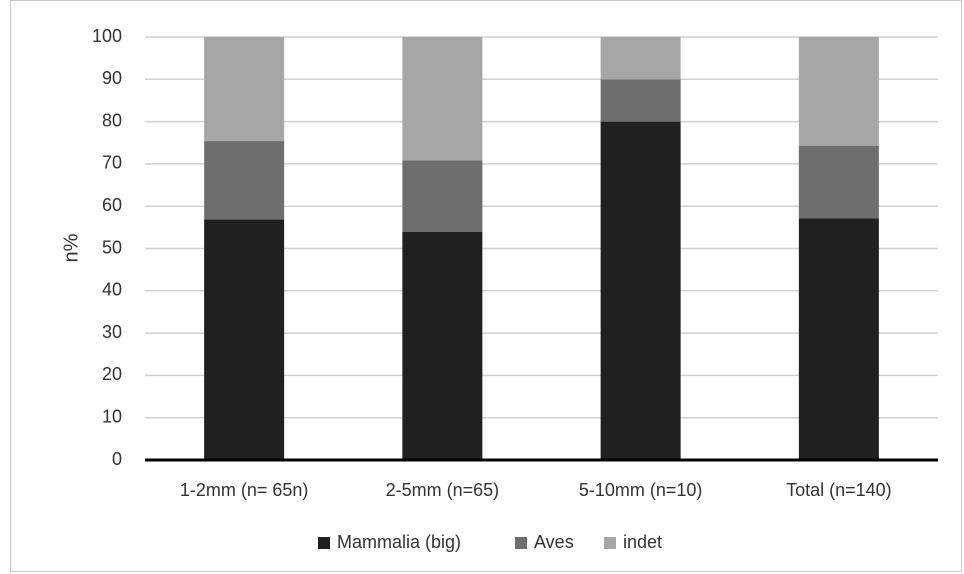 Image resolution: width=964 pixels, height=574 pixels. I want to click on y-tick-label: 50, so click(112, 247).